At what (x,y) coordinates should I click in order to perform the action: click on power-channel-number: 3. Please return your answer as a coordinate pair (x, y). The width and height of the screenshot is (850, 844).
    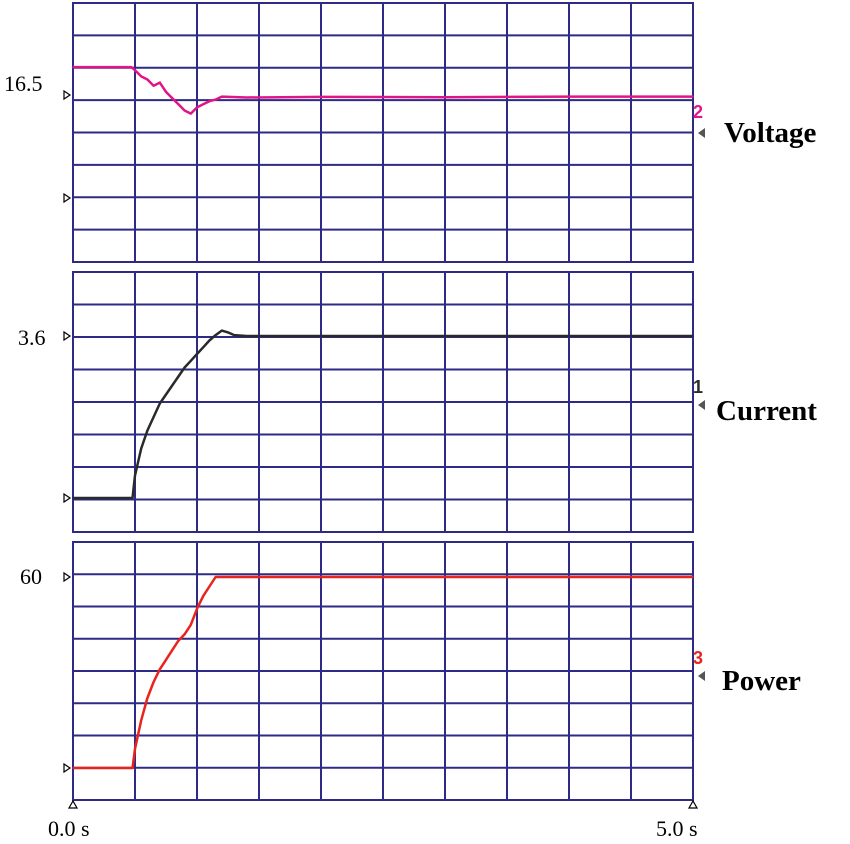
    Looking at the image, I should click on (698, 658).